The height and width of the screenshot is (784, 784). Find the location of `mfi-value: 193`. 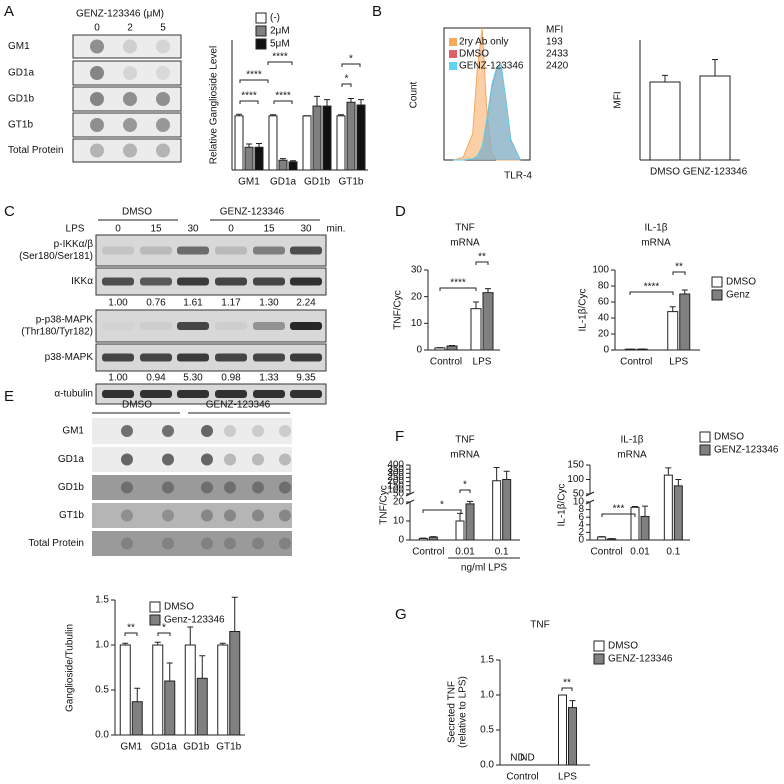

mfi-value: 193 is located at coordinates (554, 42).